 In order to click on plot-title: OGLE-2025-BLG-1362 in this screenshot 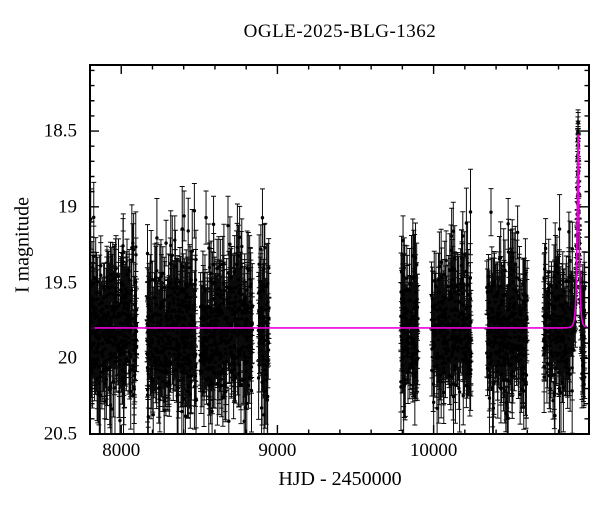, I will do `click(340, 31)`.